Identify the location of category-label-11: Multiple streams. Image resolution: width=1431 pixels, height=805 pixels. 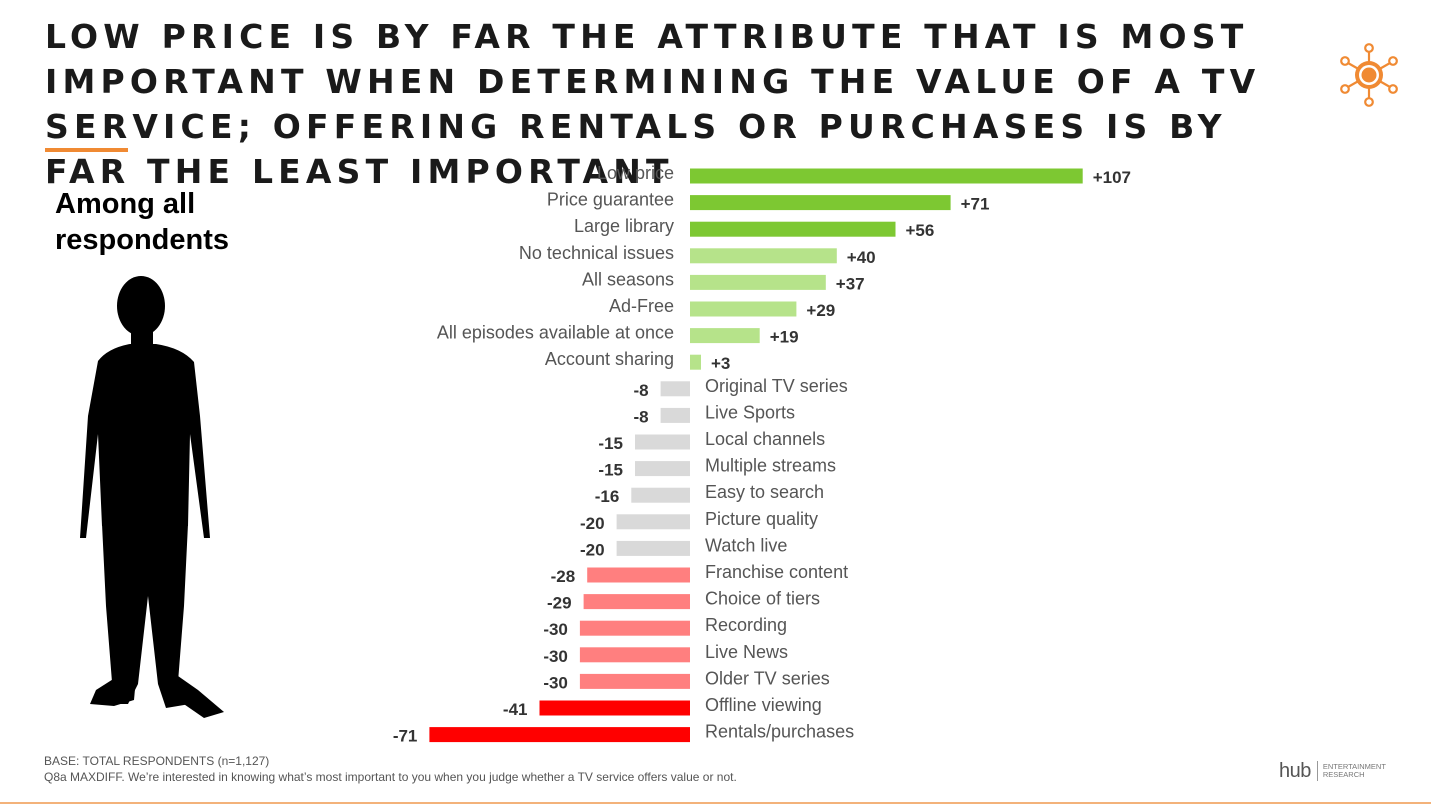
(770, 466).